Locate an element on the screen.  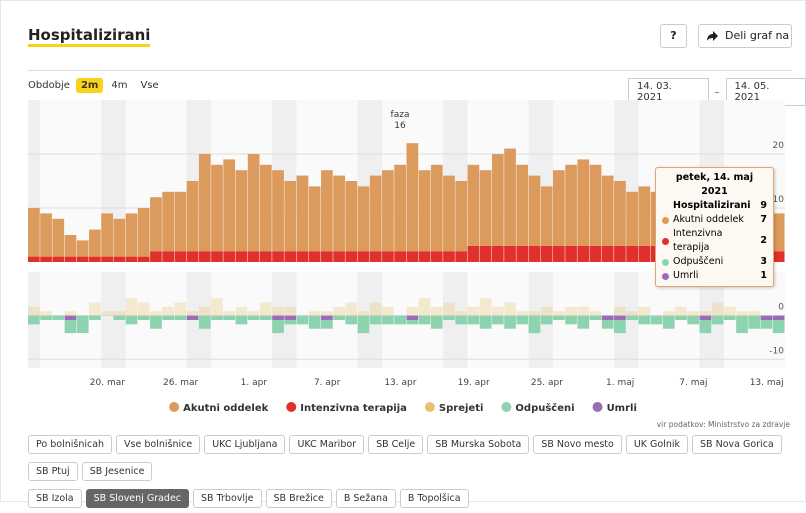
legend-label: Akutni oddelek is located at coordinates (225, 408).